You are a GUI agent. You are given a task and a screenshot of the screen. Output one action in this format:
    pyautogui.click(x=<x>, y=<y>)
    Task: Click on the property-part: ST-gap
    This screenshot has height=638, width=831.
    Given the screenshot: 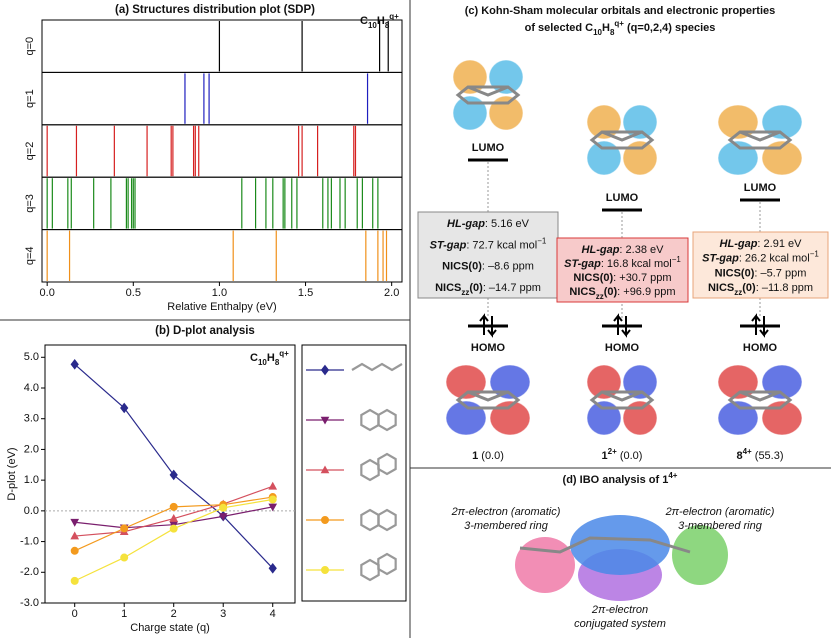 What is the action you would take?
    pyautogui.click(x=582, y=264)
    